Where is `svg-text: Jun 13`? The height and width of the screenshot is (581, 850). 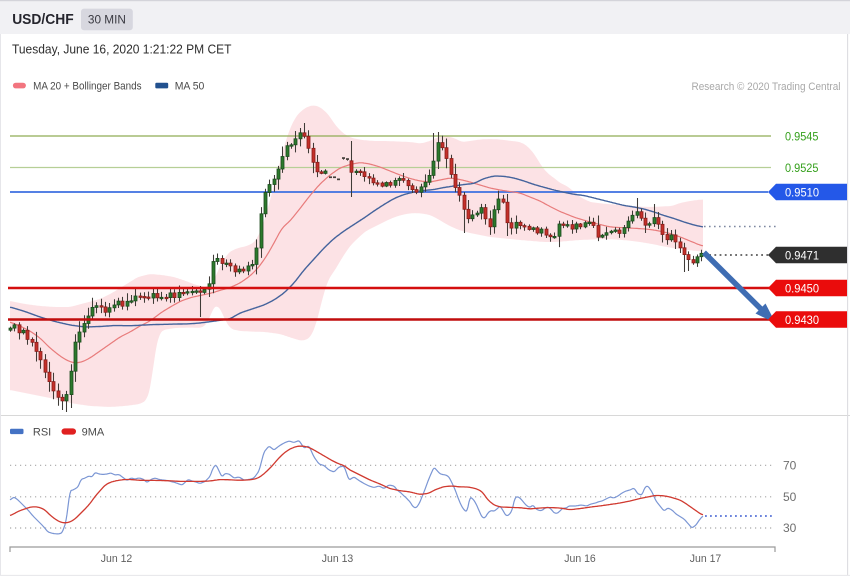 svg-text: Jun 13 is located at coordinates (338, 559).